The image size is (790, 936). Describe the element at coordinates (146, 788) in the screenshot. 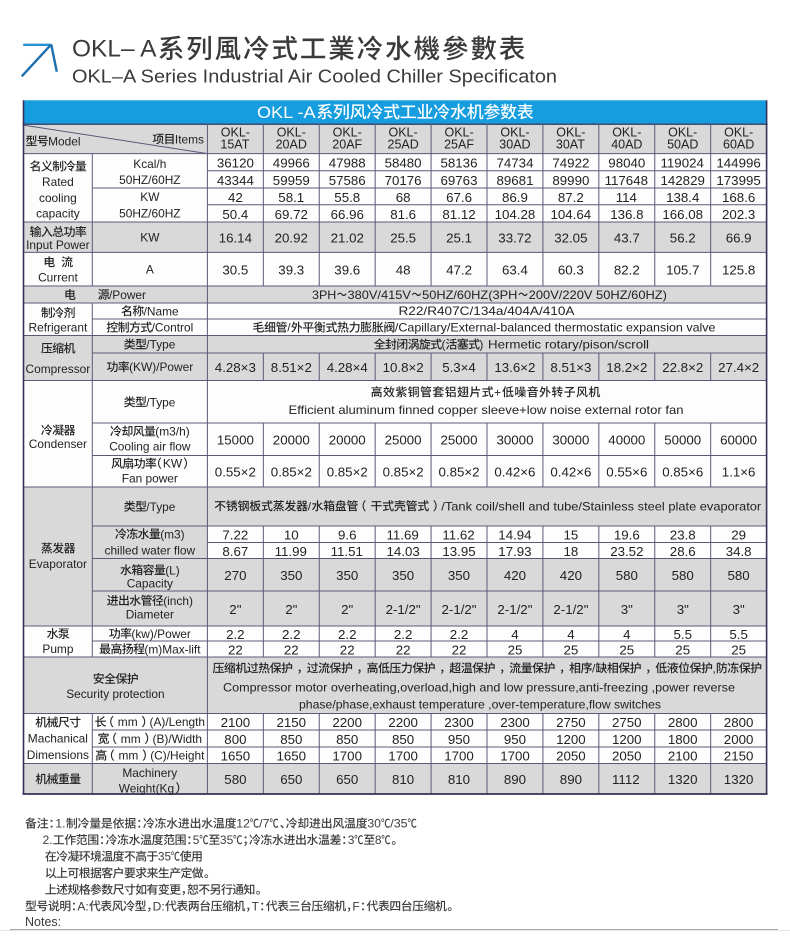

I see `svg-text: Weight(Kg` at that location.